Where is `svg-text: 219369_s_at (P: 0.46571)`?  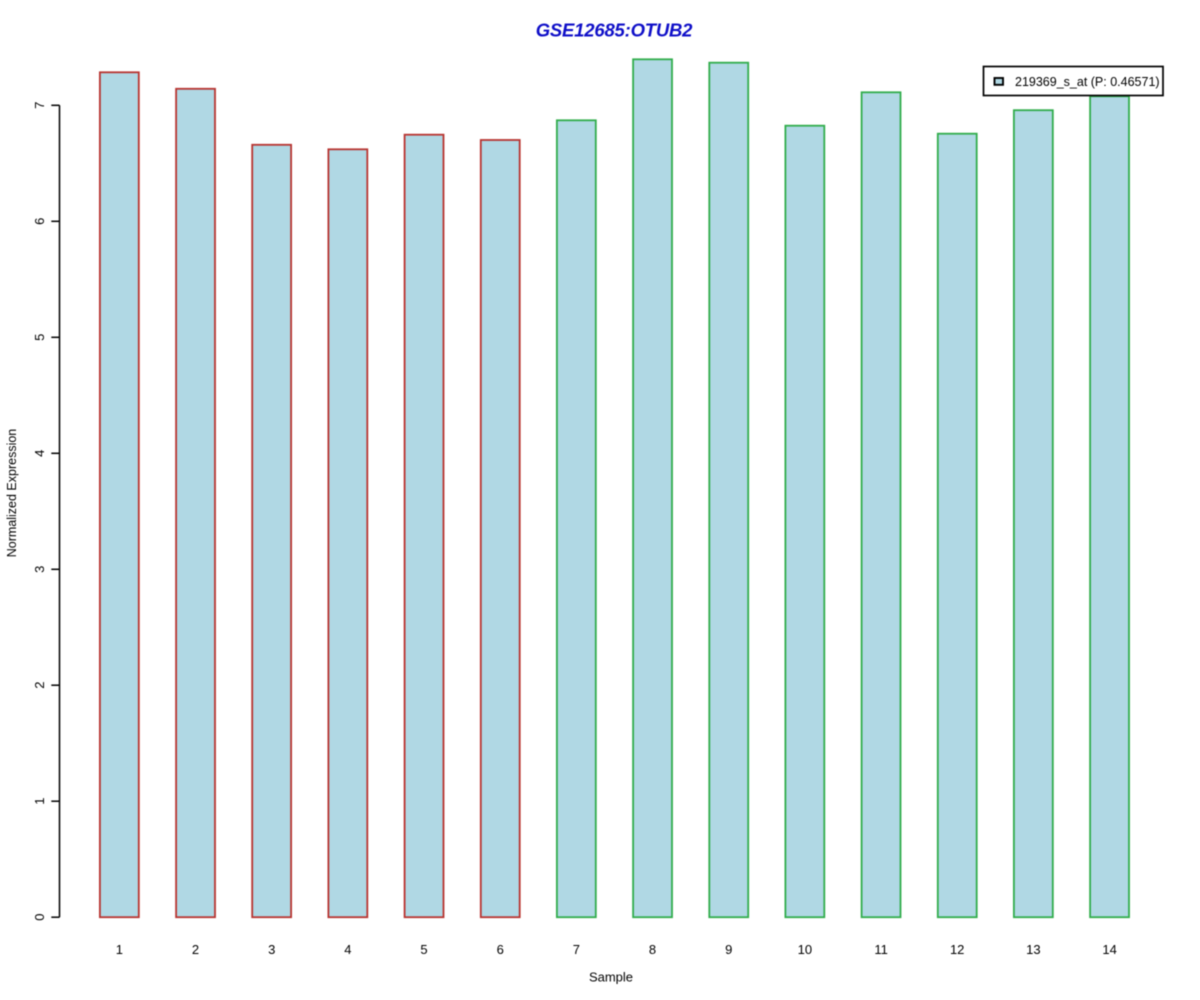 svg-text: 219369_s_at (P: 0.46571) is located at coordinates (1087, 82).